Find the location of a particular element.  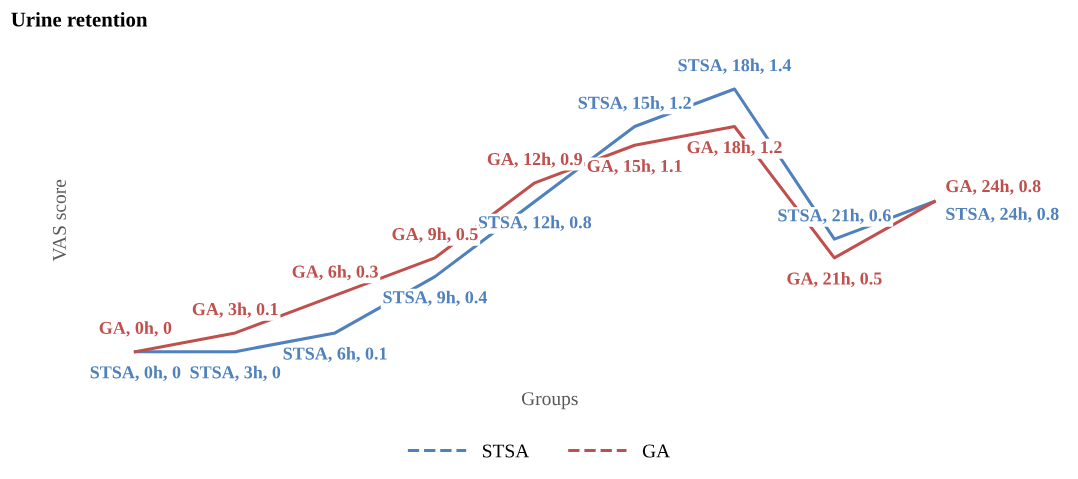

data-label: STSA, 15h, 1.2 is located at coordinates (634, 104).